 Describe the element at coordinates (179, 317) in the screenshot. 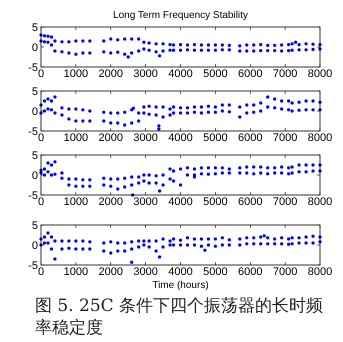

I see `caption: 图 5. 25C 条件下四个振荡器的长时频率稳定度` at that location.